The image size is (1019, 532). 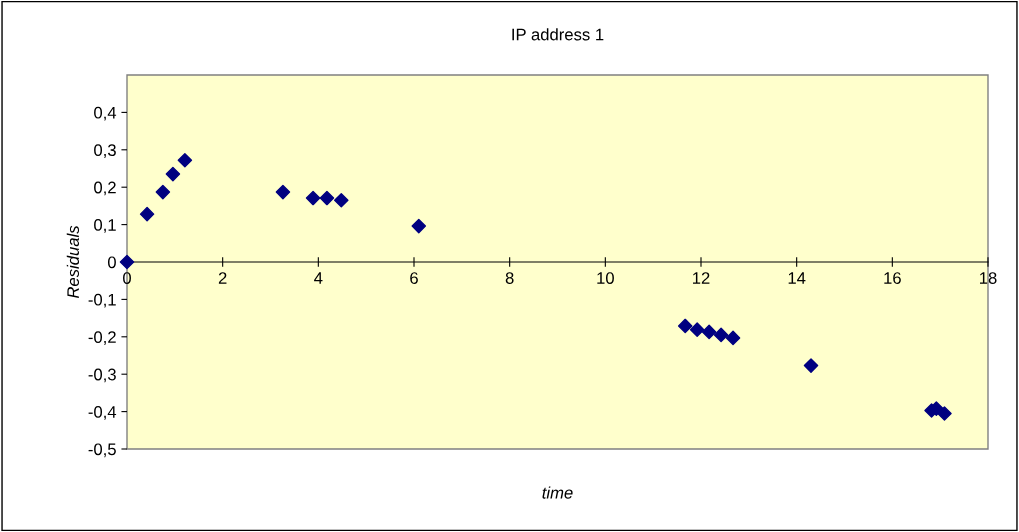 I want to click on chart-title: IP address 1, so click(x=558, y=34).